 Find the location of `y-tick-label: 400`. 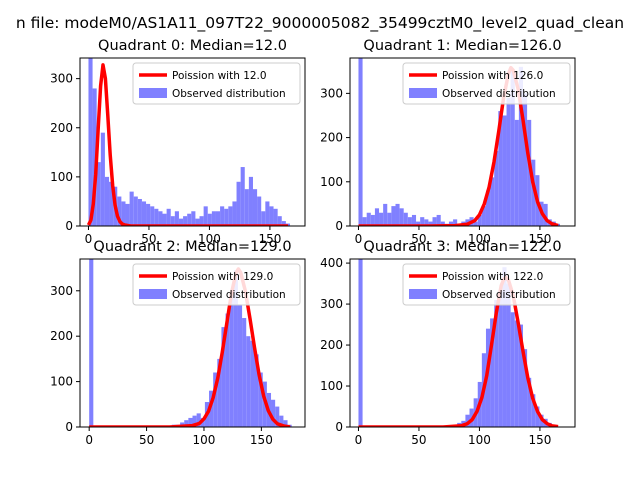

y-tick-label: 400 is located at coordinates (331, 263).